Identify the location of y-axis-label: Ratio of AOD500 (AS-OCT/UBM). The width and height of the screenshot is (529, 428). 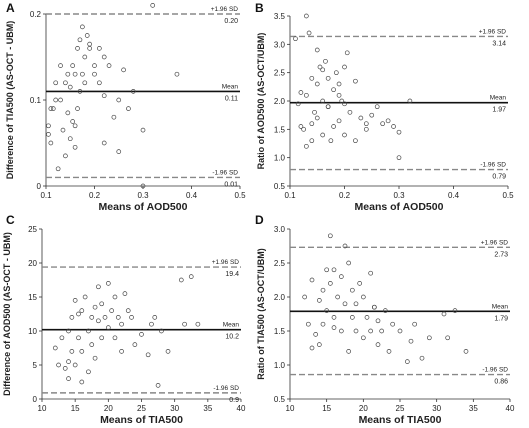
(261, 101).